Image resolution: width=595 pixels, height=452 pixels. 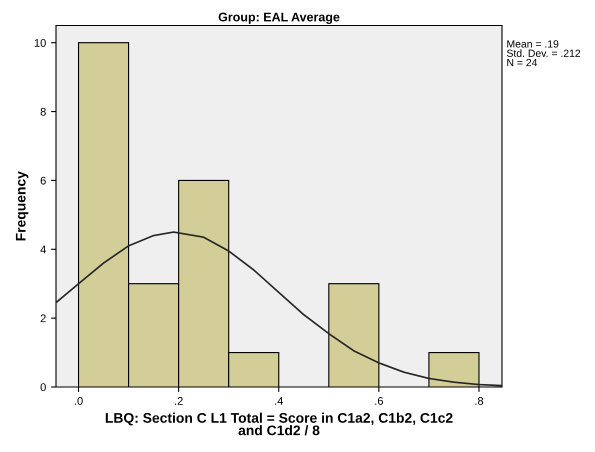 I want to click on y-tick-label: 10, so click(x=40, y=42).